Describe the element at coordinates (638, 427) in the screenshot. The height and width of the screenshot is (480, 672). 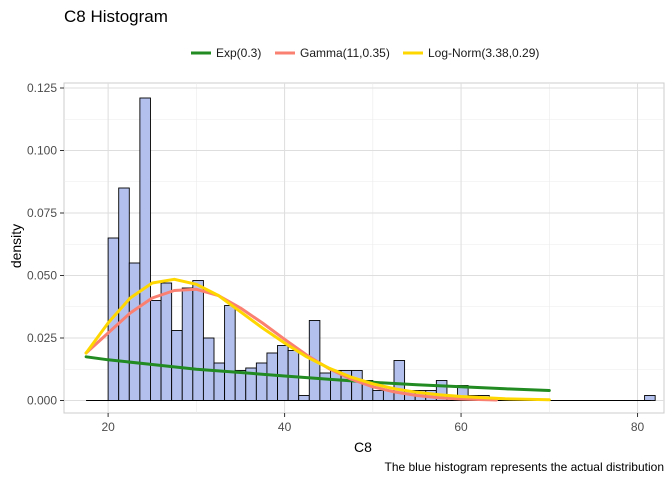
I see `x-tick-label: 80` at that location.